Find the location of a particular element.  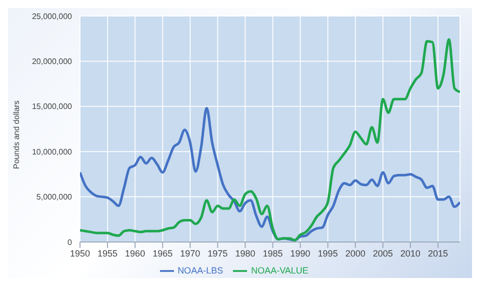

x-tick-label: 1985 is located at coordinates (272, 253).